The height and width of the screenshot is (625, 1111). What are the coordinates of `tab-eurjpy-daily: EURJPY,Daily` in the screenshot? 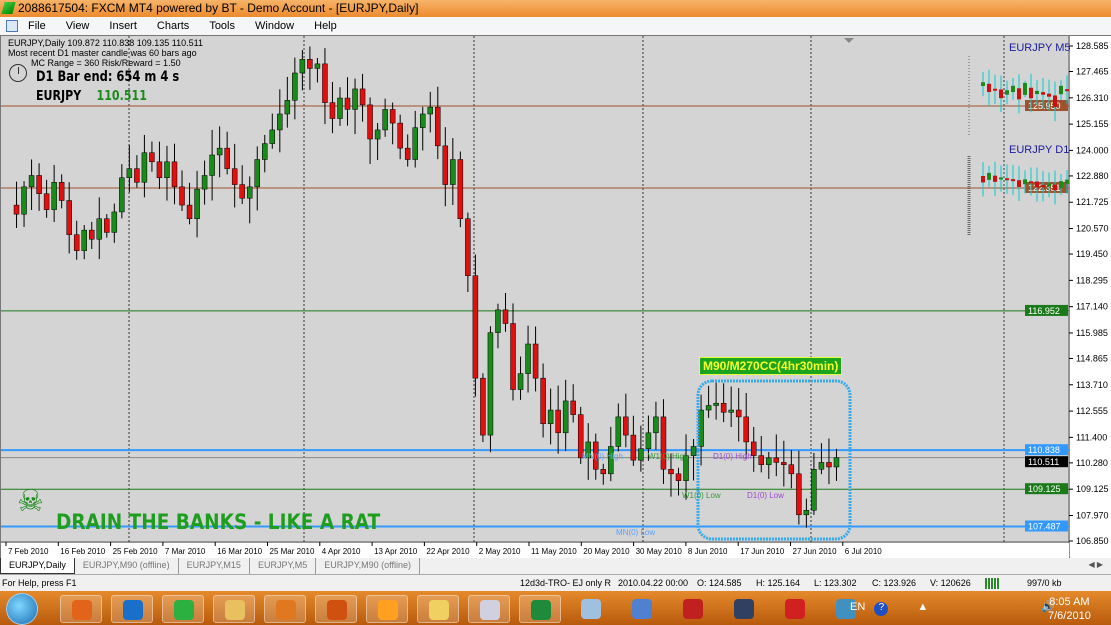 It's located at (37, 566).